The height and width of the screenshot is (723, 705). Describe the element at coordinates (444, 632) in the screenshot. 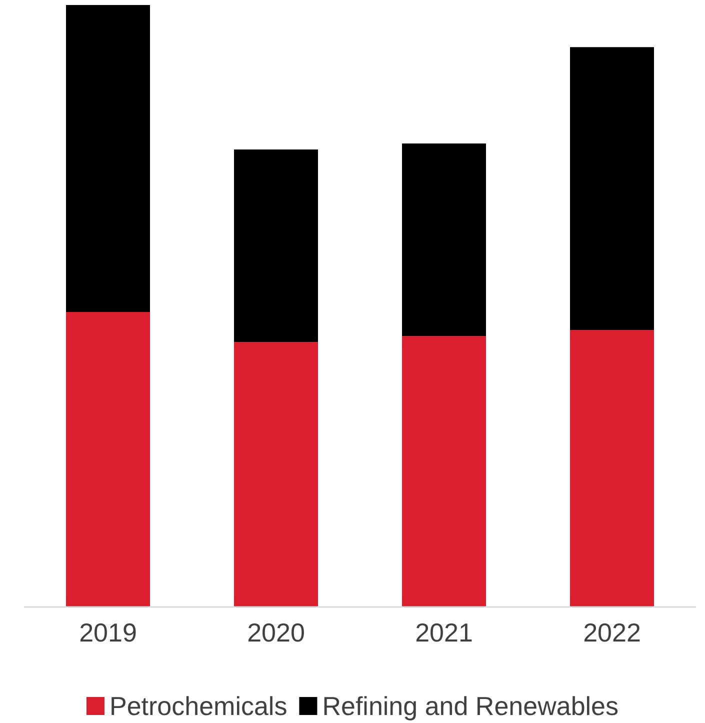

I see `x-tick-label: 2021` at that location.